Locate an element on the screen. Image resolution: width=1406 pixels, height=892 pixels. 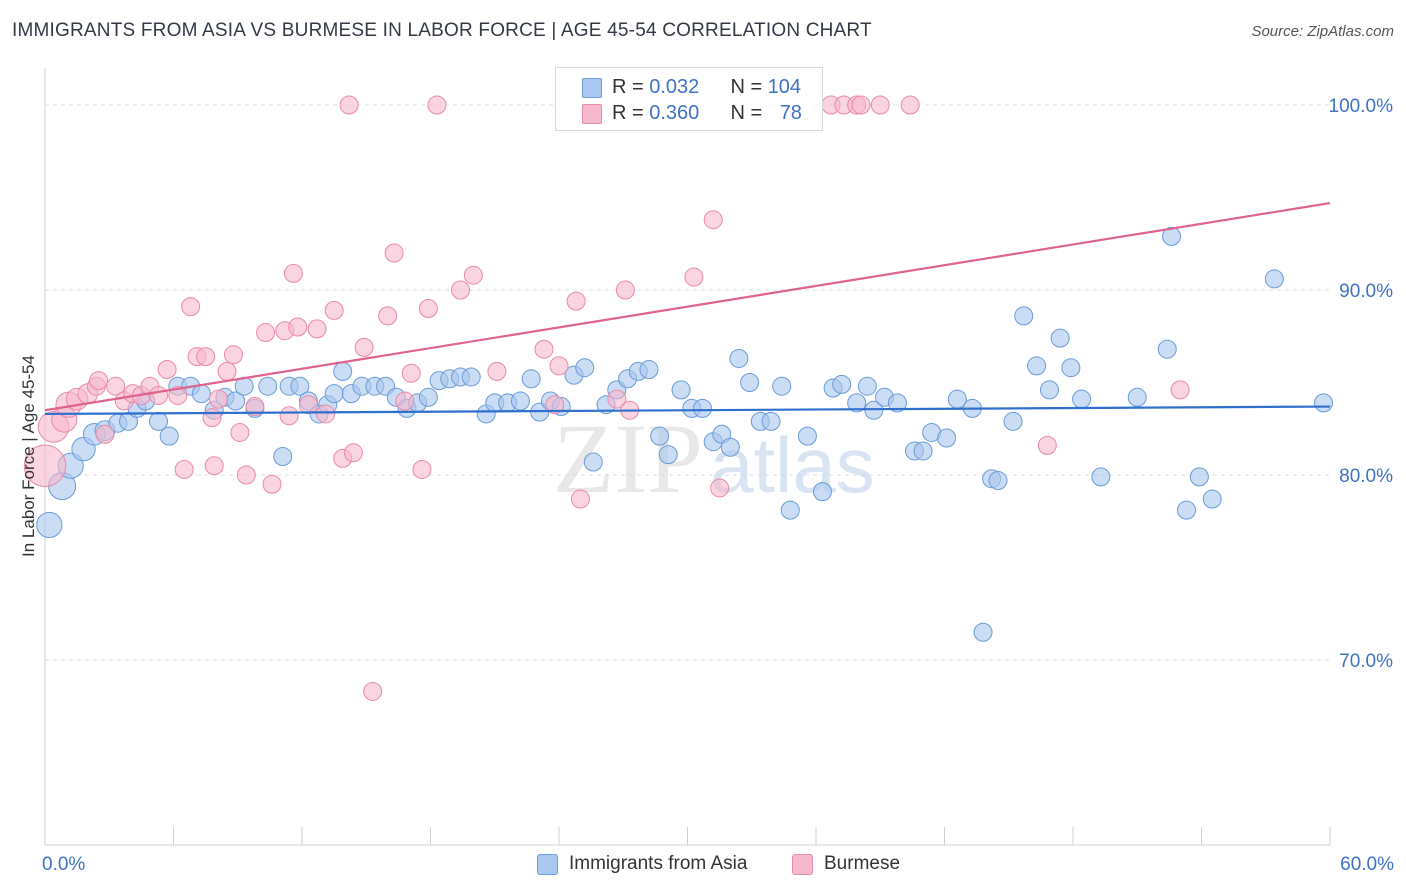
legend-text-burmese: R = 0.360 N = 78 is located at coordinates (707, 113).